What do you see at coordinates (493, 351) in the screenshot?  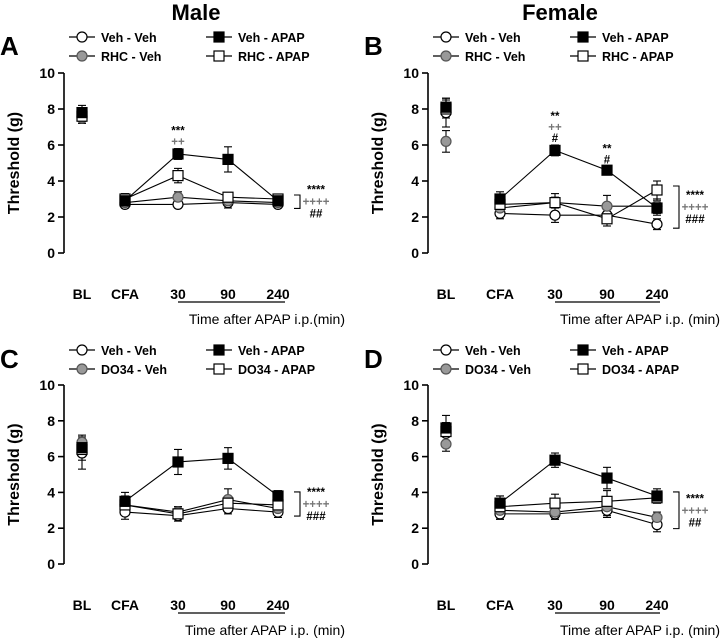 I see `panel-d-legend-label-veh_veh: Veh - Veh` at bounding box center [493, 351].